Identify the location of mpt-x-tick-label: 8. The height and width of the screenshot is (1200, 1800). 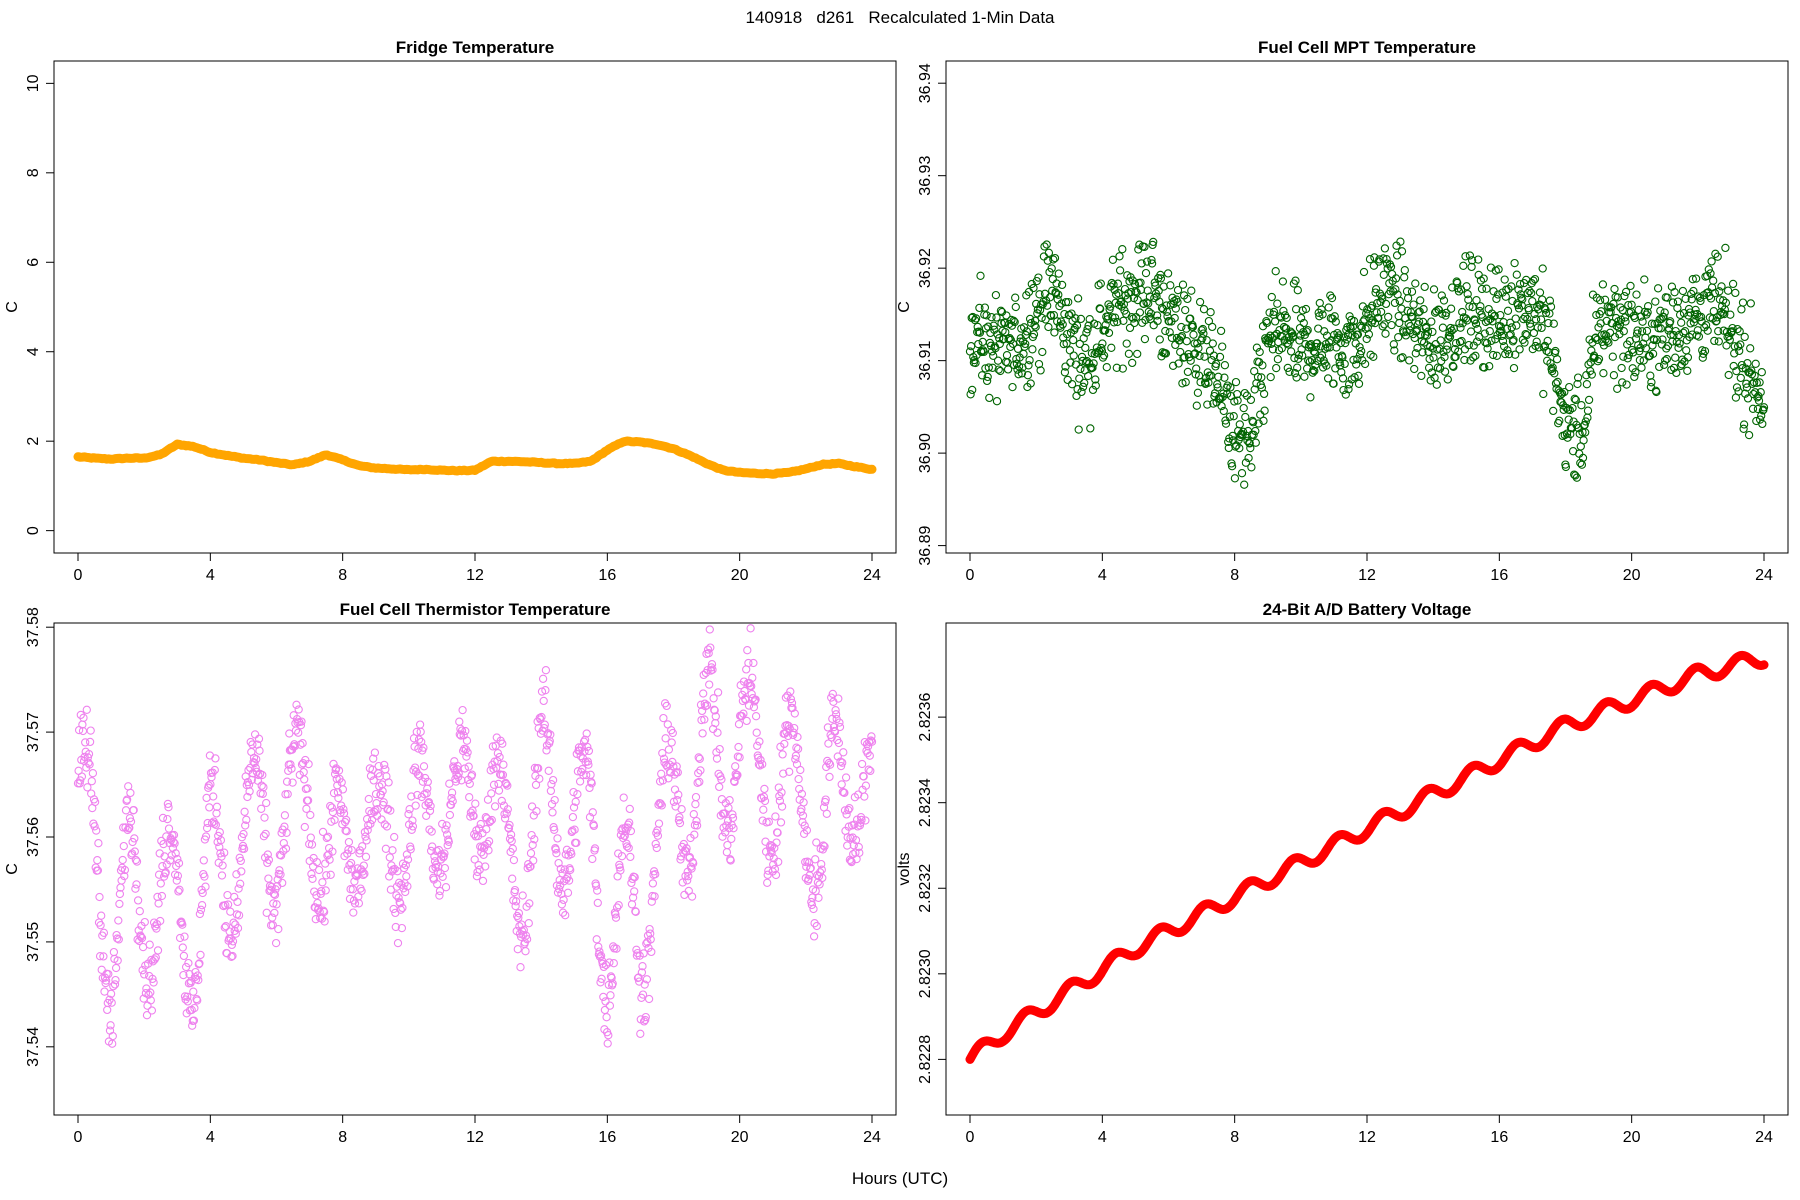
(1234, 575).